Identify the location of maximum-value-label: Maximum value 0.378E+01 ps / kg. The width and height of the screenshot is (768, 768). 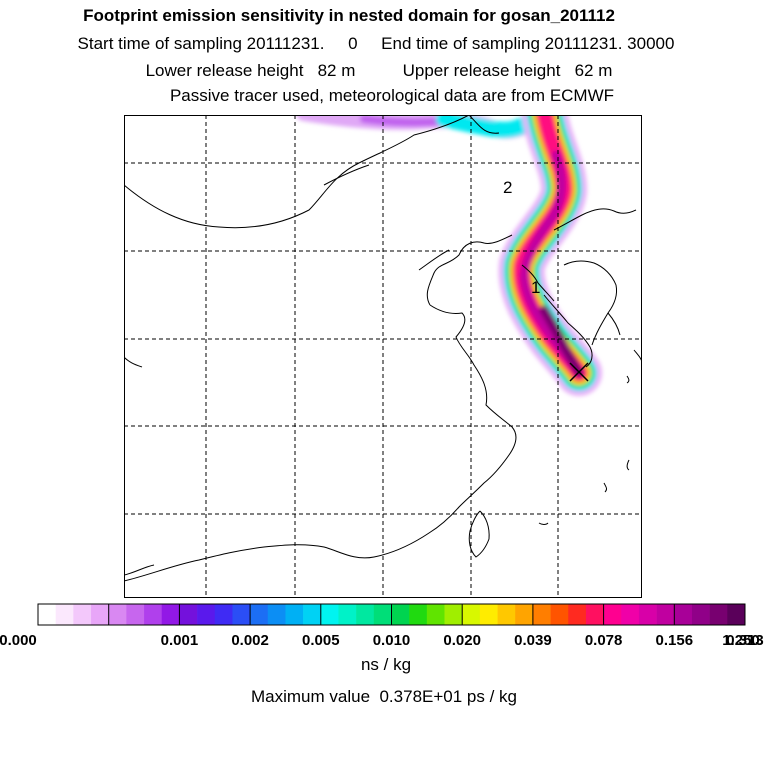
(384, 696).